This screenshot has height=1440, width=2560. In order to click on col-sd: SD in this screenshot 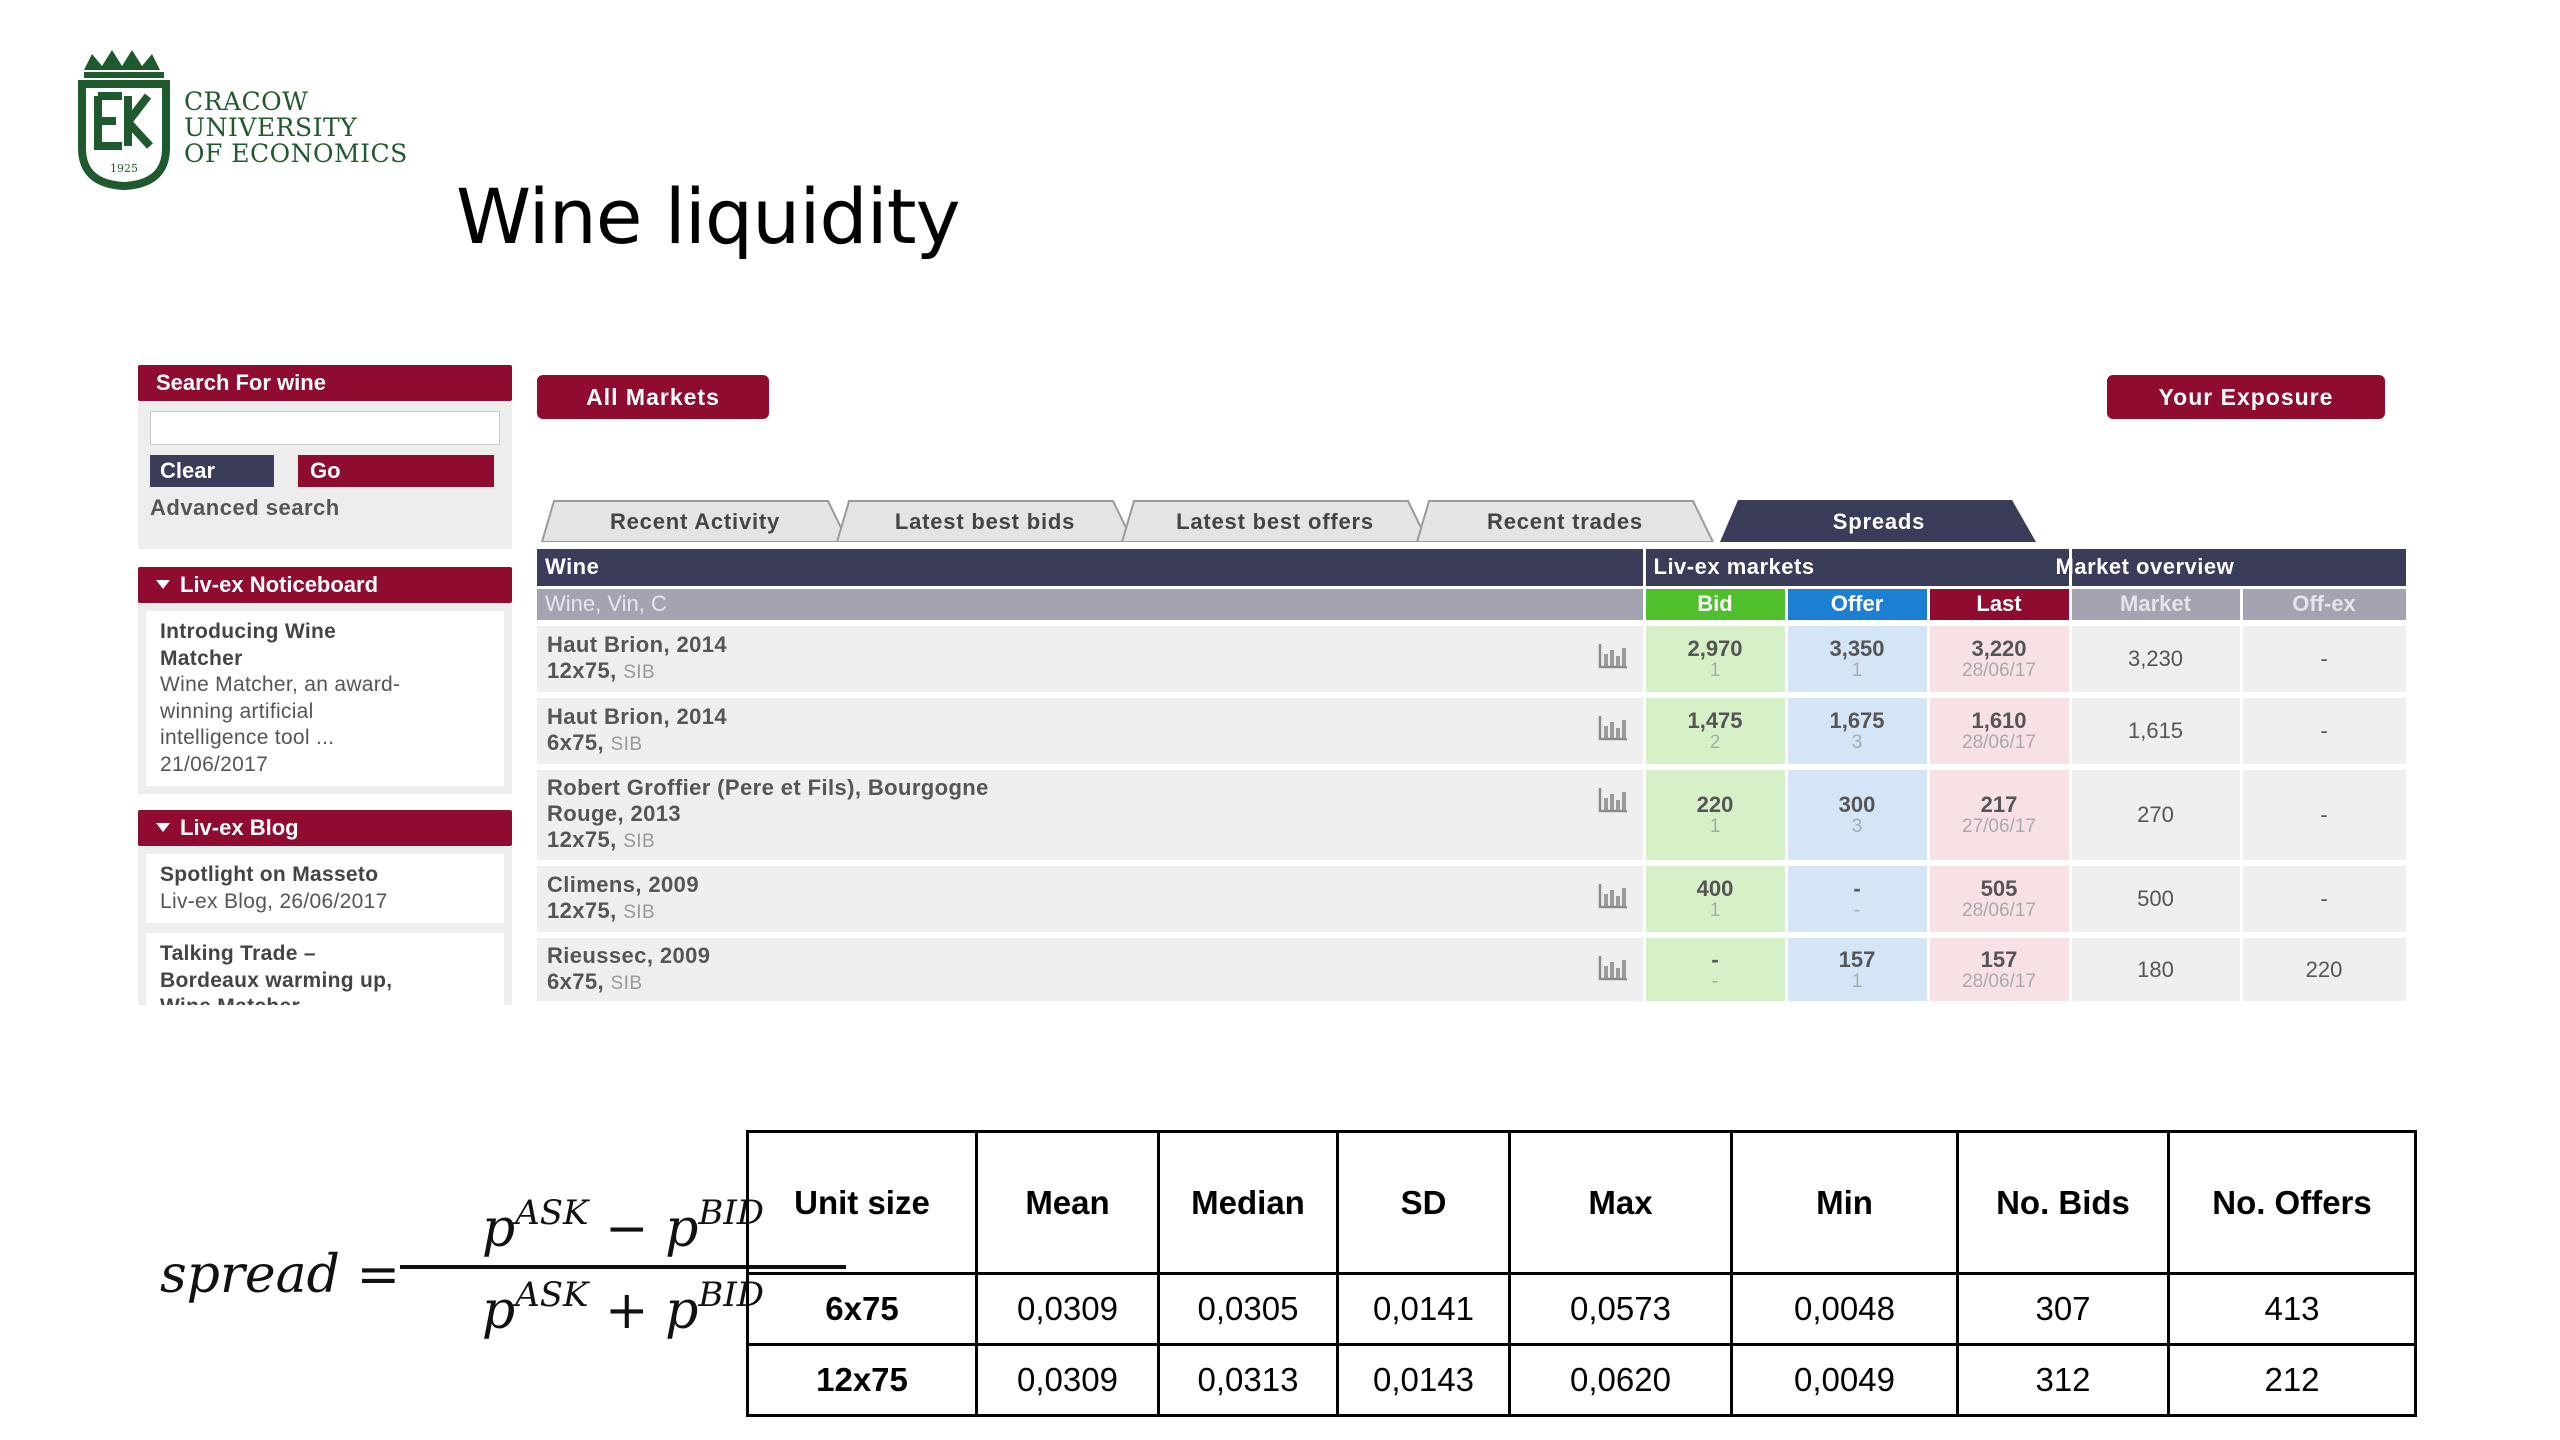, I will do `click(1423, 1202)`.